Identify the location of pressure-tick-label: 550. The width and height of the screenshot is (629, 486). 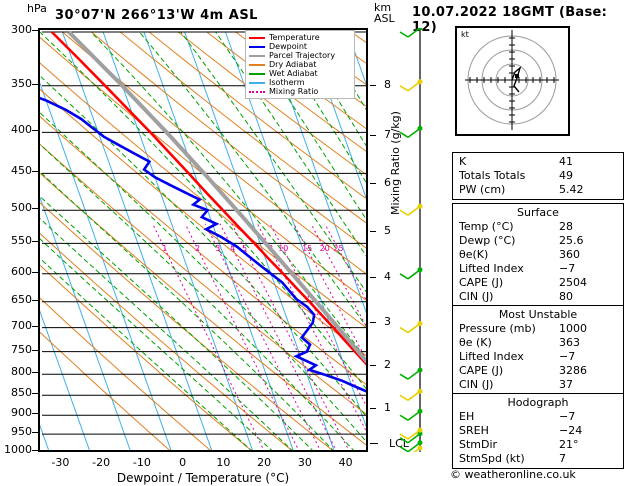
(21, 241).